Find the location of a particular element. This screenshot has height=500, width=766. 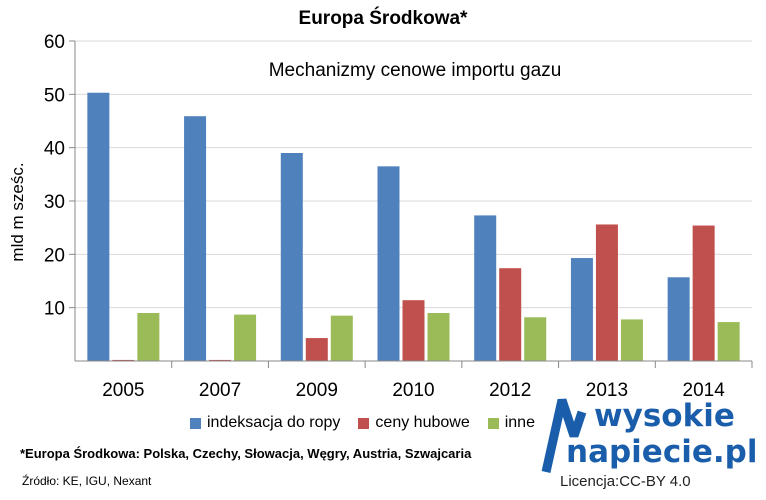

x-tick-label: 2010 is located at coordinates (413, 390).